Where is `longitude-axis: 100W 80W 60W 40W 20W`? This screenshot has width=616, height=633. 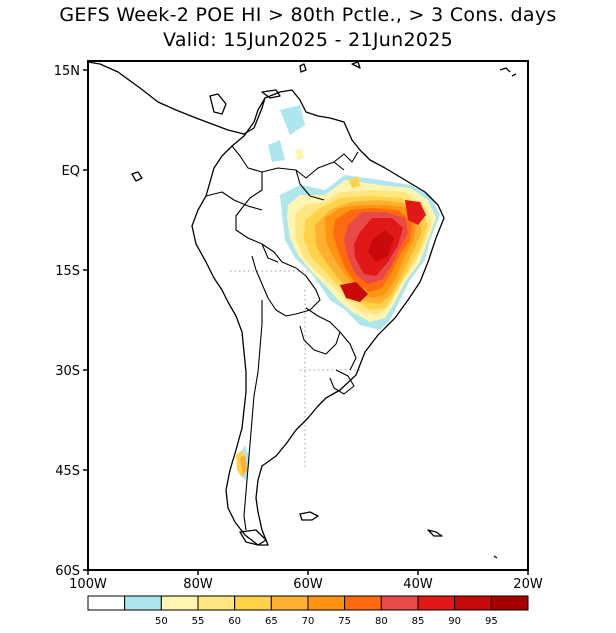 longitude-axis: 100W 80W 60W 40W 20W is located at coordinates (306, 581).